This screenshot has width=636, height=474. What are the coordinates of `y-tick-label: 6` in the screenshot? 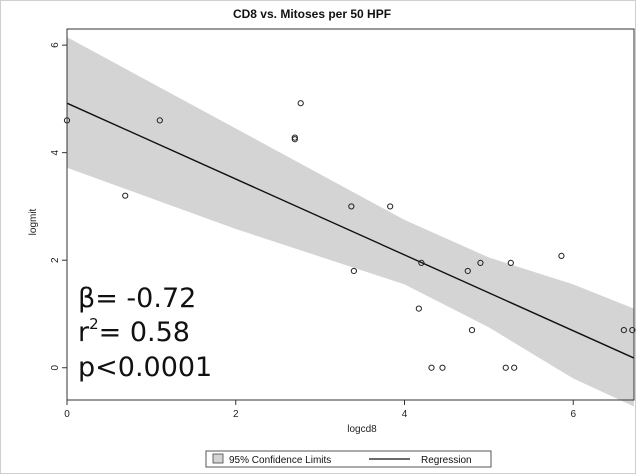 It's located at (55, 45).